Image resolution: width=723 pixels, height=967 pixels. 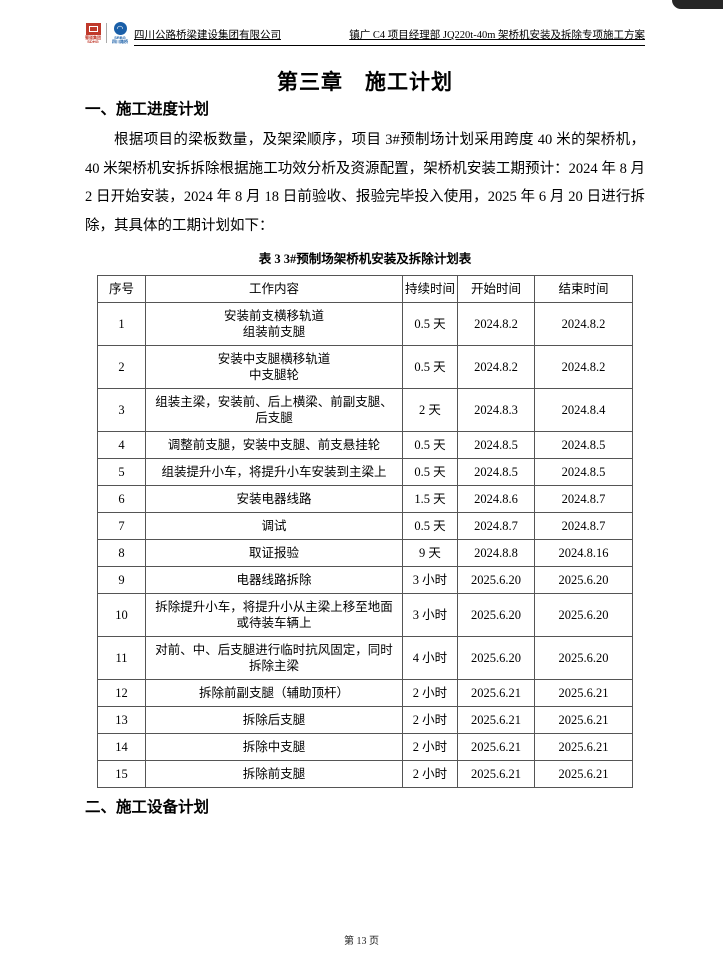 What do you see at coordinates (121, 499) in the screenshot?
I see `table-cell: 6` at bounding box center [121, 499].